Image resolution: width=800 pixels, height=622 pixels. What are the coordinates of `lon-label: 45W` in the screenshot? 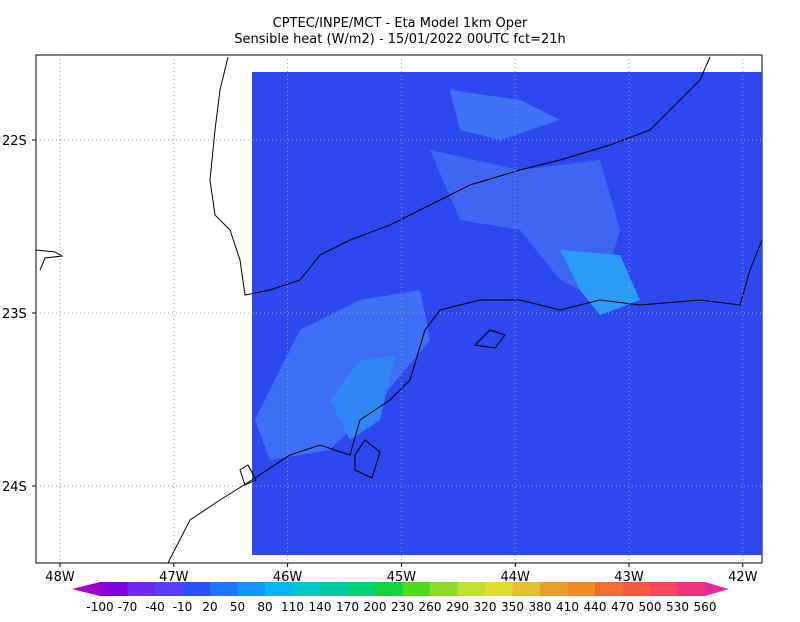 It's located at (402, 577).